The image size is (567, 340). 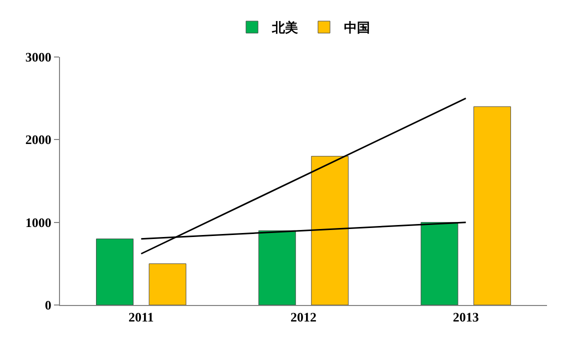 What do you see at coordinates (38, 140) in the screenshot?
I see `y-tick-label: 2000` at bounding box center [38, 140].